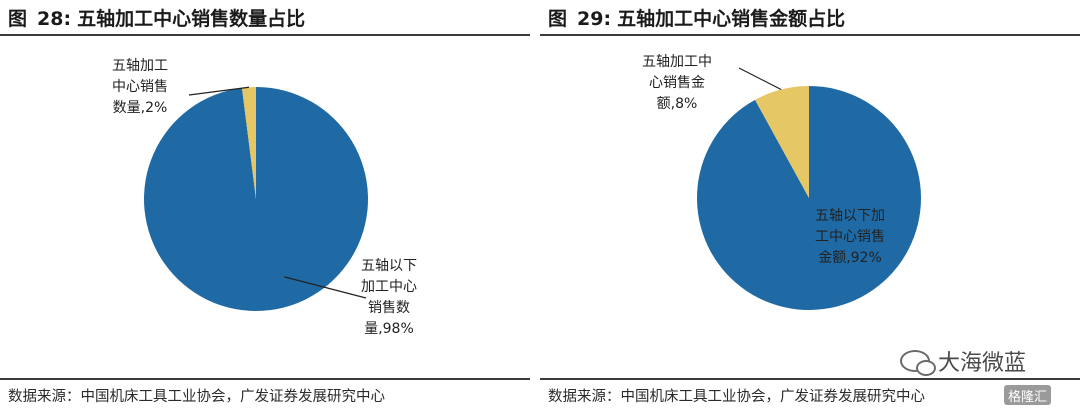  What do you see at coordinates (191, 19) in the screenshot?
I see `figure-28-title-text: 五轴加工中心销售数量占比` at bounding box center [191, 19].